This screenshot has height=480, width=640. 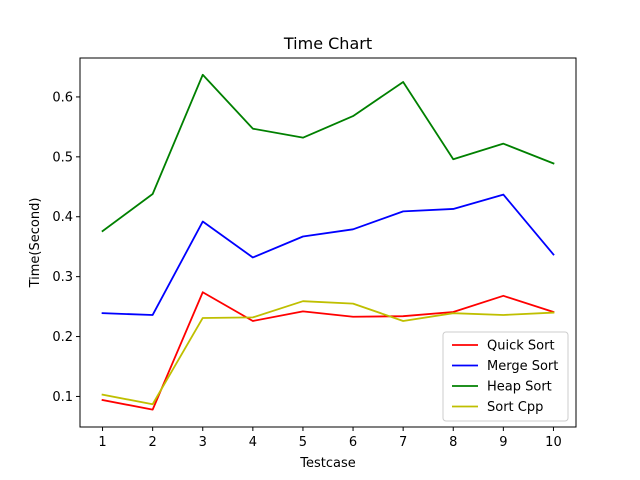 What do you see at coordinates (327, 43) in the screenshot?
I see `chart-title: Time Chart` at bounding box center [327, 43].